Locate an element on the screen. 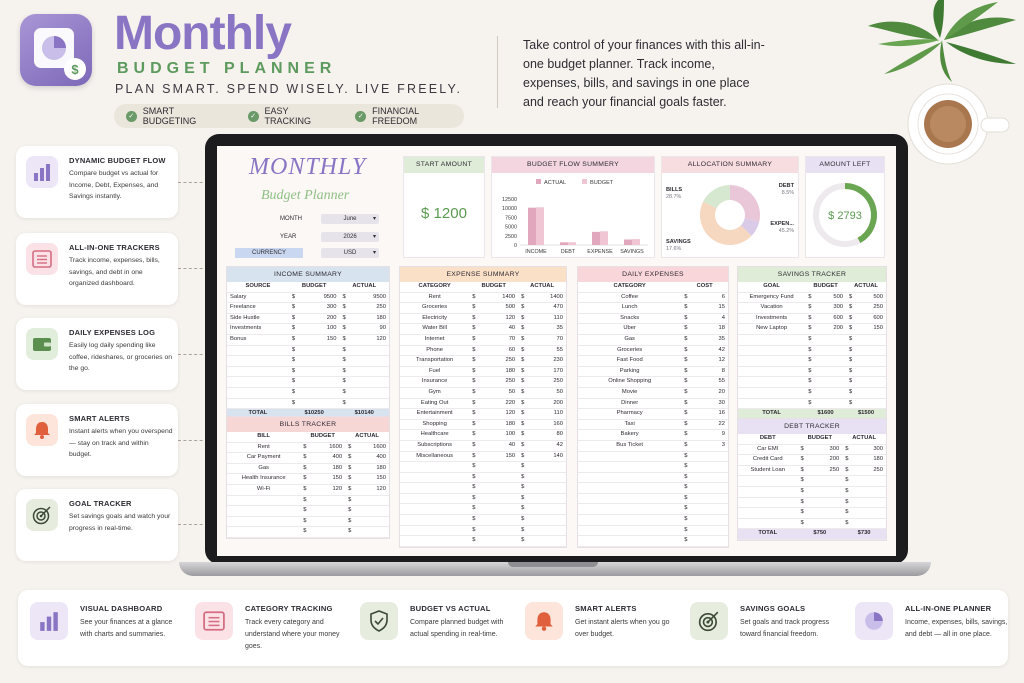  table-row: Rent $1400 $1400 is located at coordinates (483, 298).